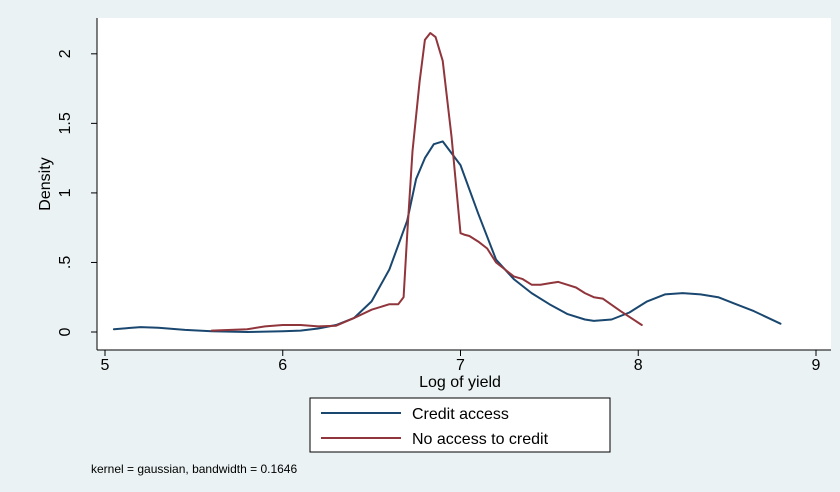  What do you see at coordinates (816, 365) in the screenshot?
I see `x-tick-label: 9` at bounding box center [816, 365].